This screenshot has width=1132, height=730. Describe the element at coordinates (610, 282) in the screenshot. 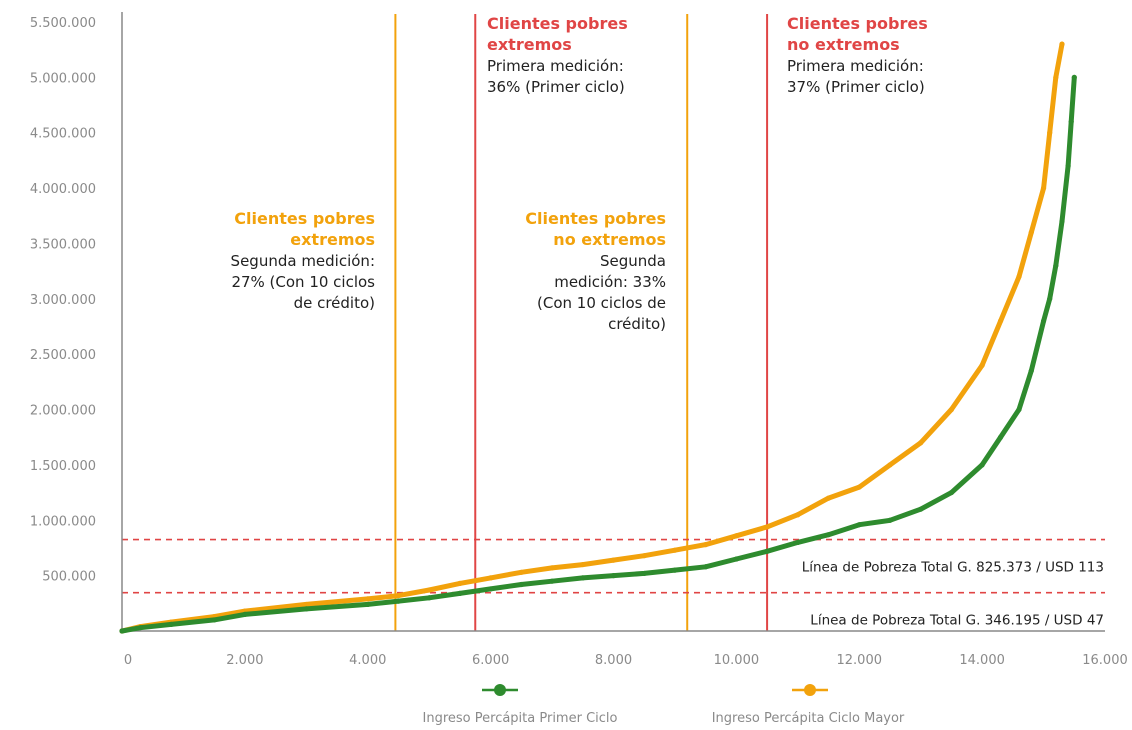

I see `annotation-text-orange_right: medición: 33%` at that location.